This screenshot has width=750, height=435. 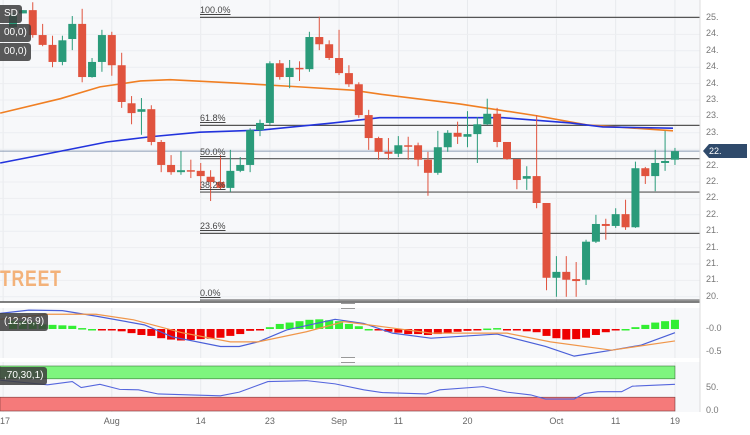 What do you see at coordinates (15, 52) in the screenshot?
I see `ma2-legend: 00,0)` at bounding box center [15, 52].